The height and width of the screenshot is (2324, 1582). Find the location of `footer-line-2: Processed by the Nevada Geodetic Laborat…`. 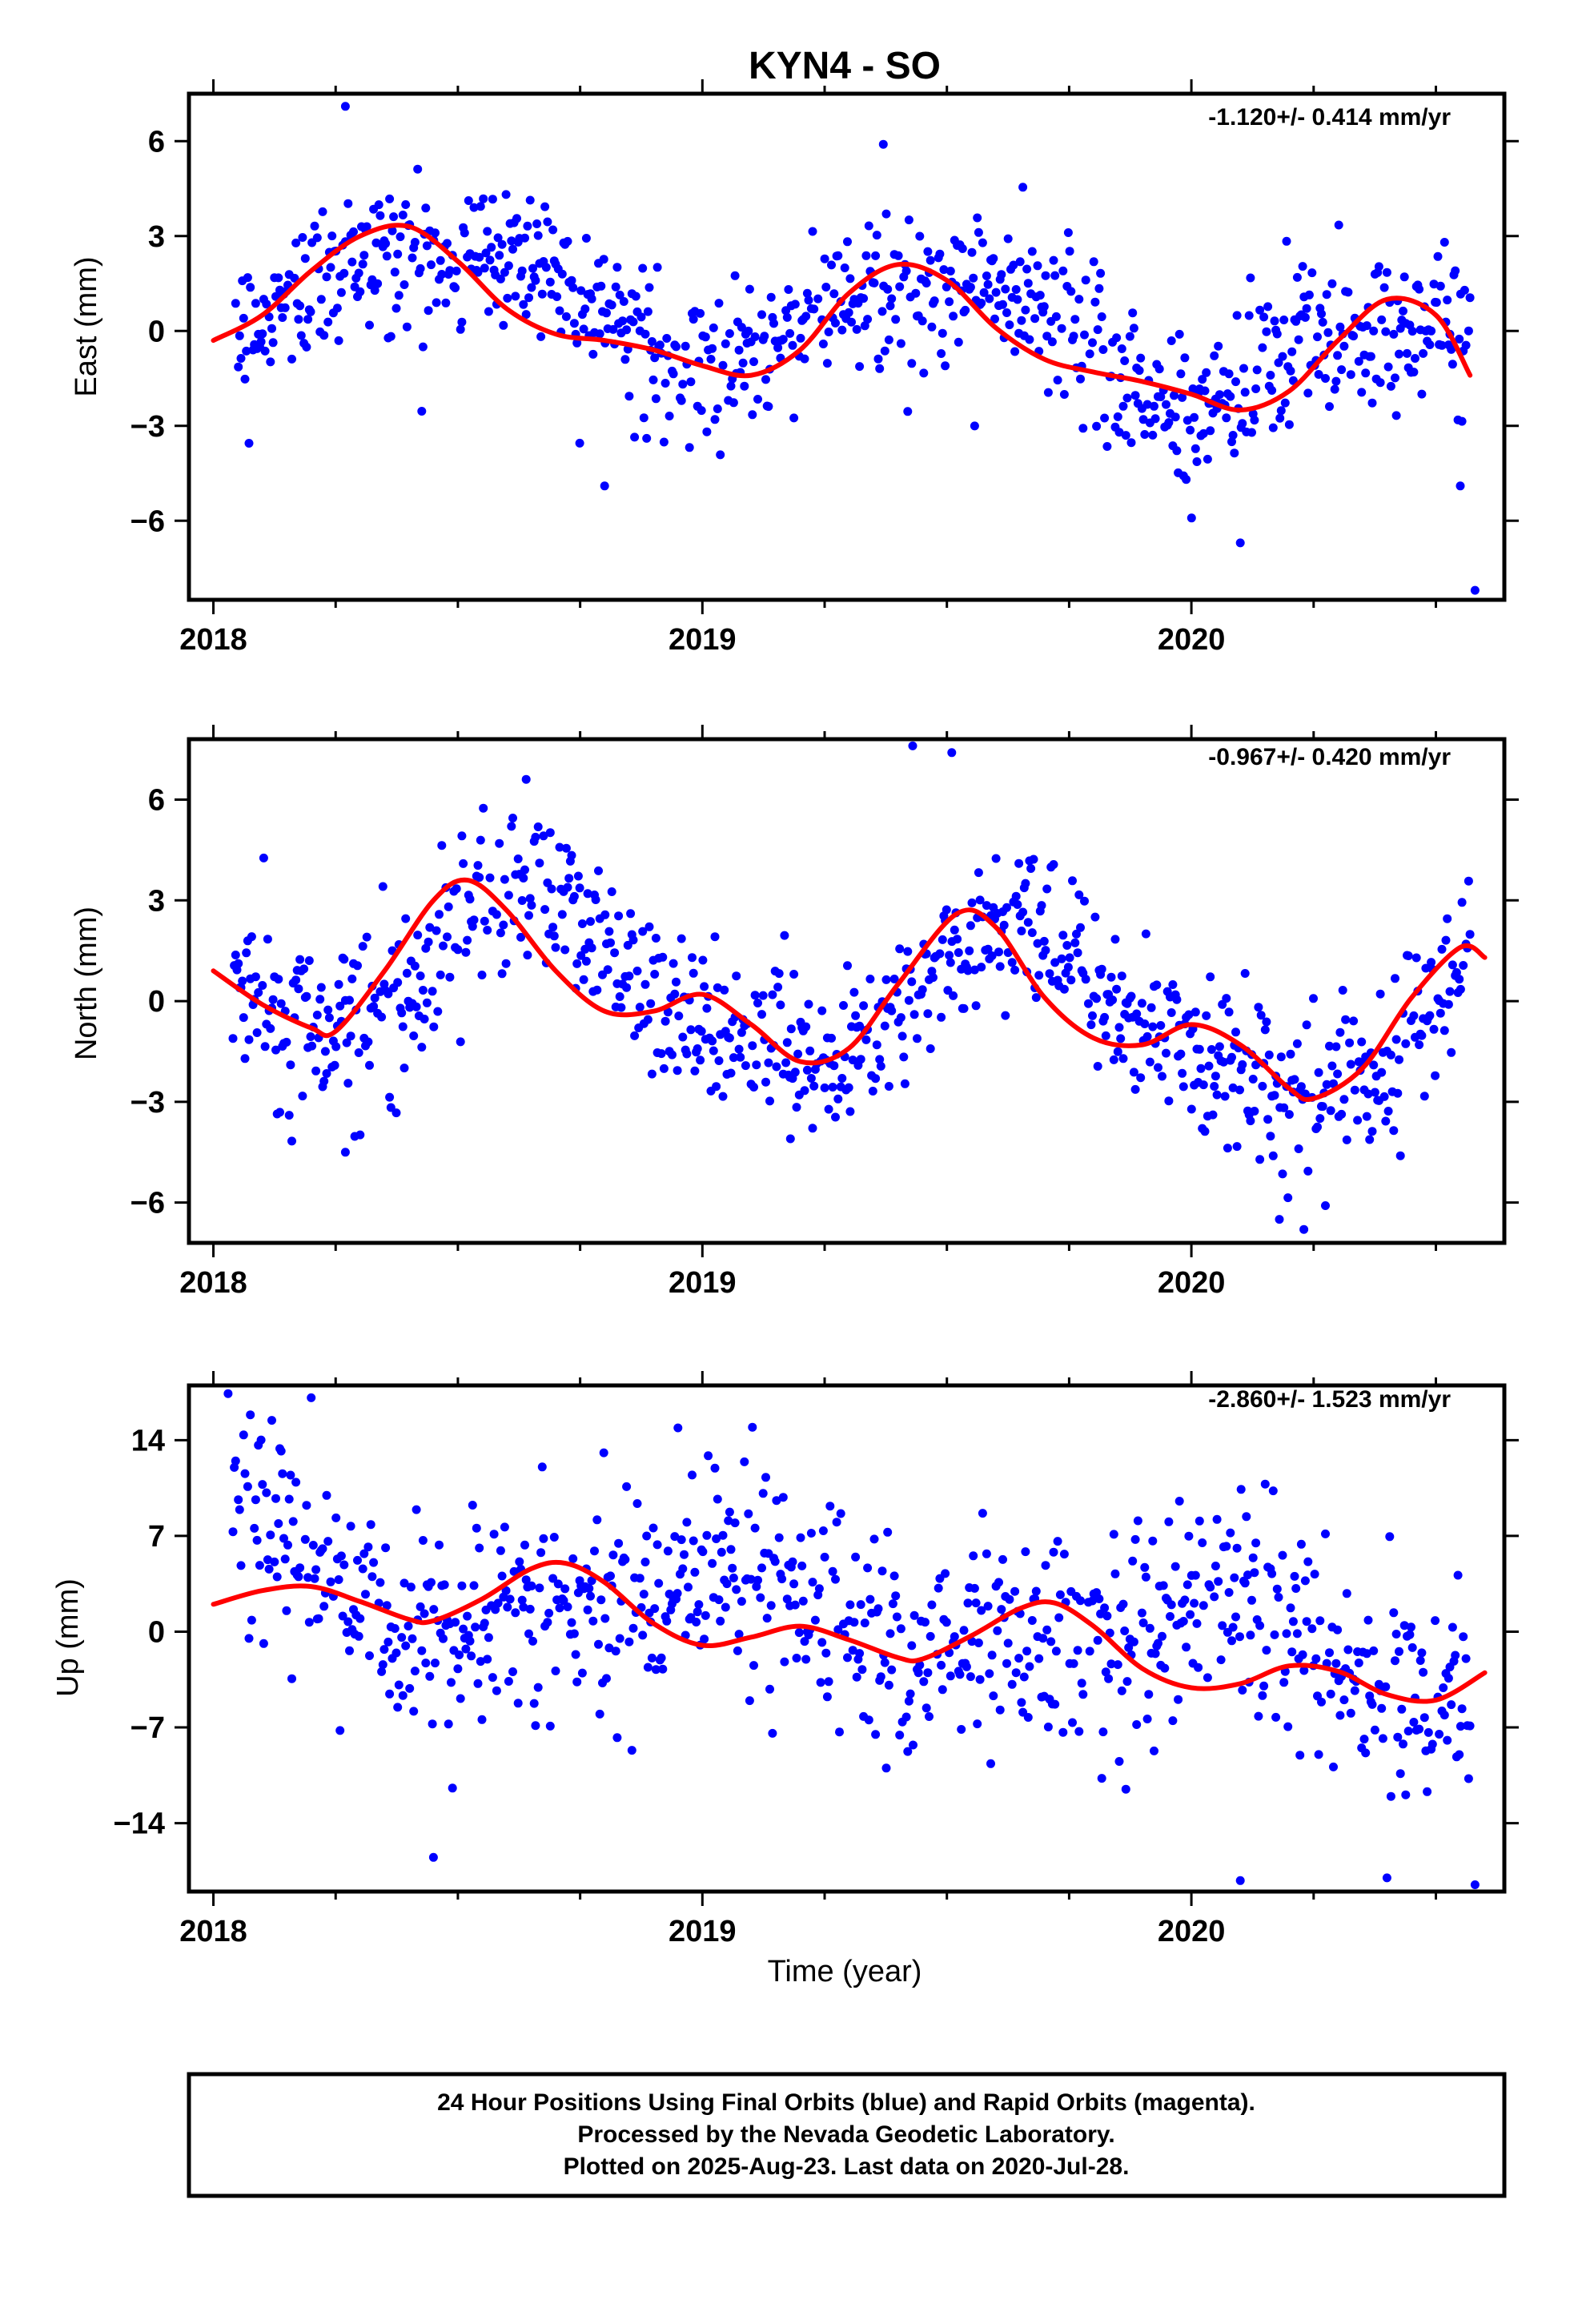

footer-line-2: Processed by the Nevada Geodetic Laborat… is located at coordinates (846, 2134).